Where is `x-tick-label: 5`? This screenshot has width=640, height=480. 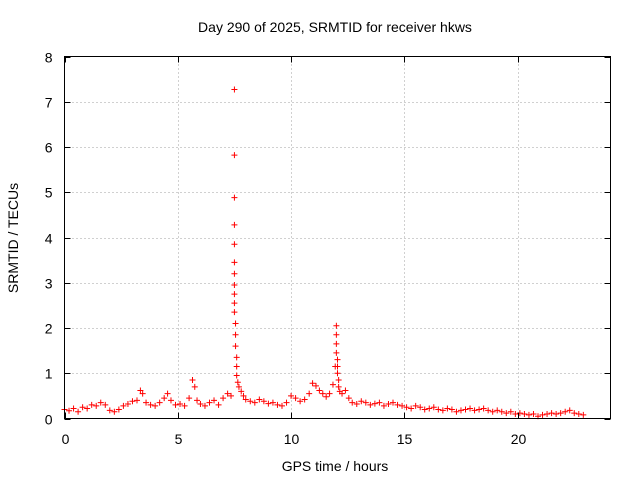
x-tick-label: 5 is located at coordinates (179, 439).